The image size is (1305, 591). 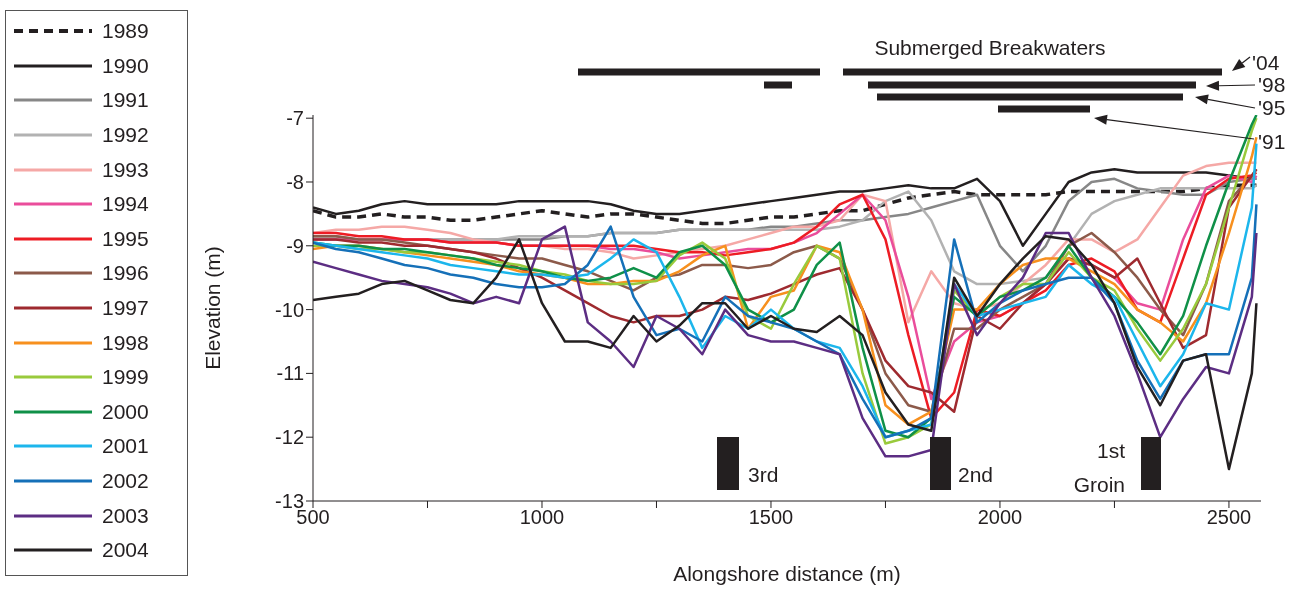 I want to click on x-tick-label: 1500, so click(x=771, y=517).